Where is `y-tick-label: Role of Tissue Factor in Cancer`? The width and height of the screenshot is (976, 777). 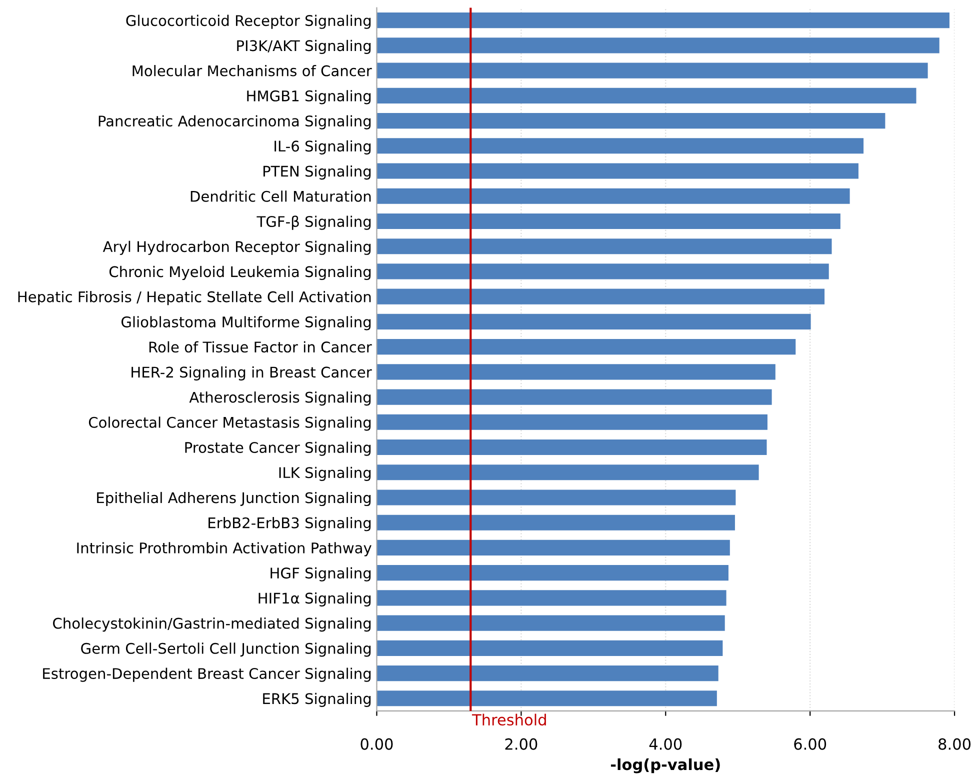
y-tick-label: Role of Tissue Factor in Cancer is located at coordinates (260, 347).